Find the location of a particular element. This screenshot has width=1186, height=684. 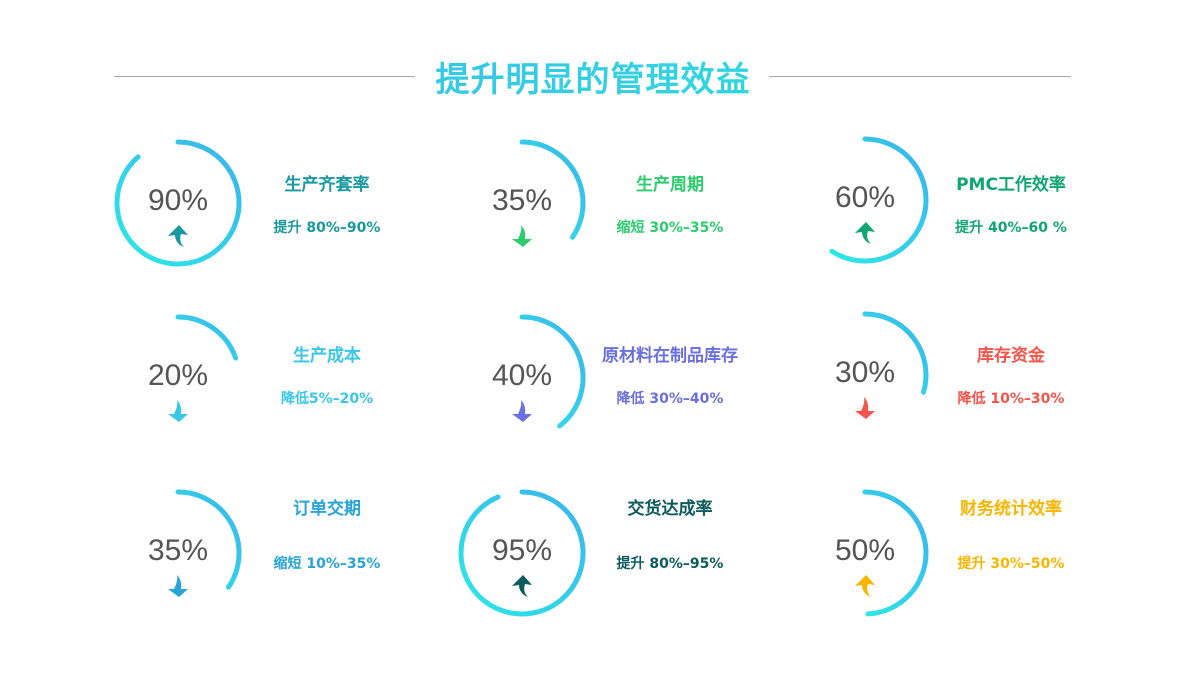

metric-detail: 降低5%–20% is located at coordinates (327, 399).